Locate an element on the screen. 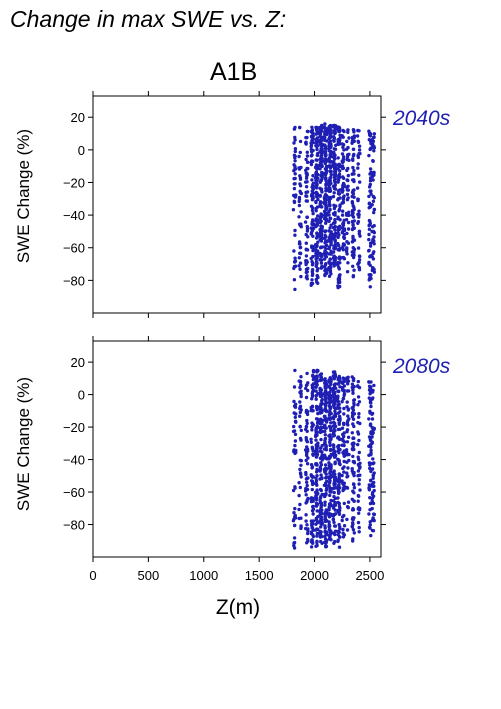  x-tick-label: 1500 is located at coordinates (259, 575).